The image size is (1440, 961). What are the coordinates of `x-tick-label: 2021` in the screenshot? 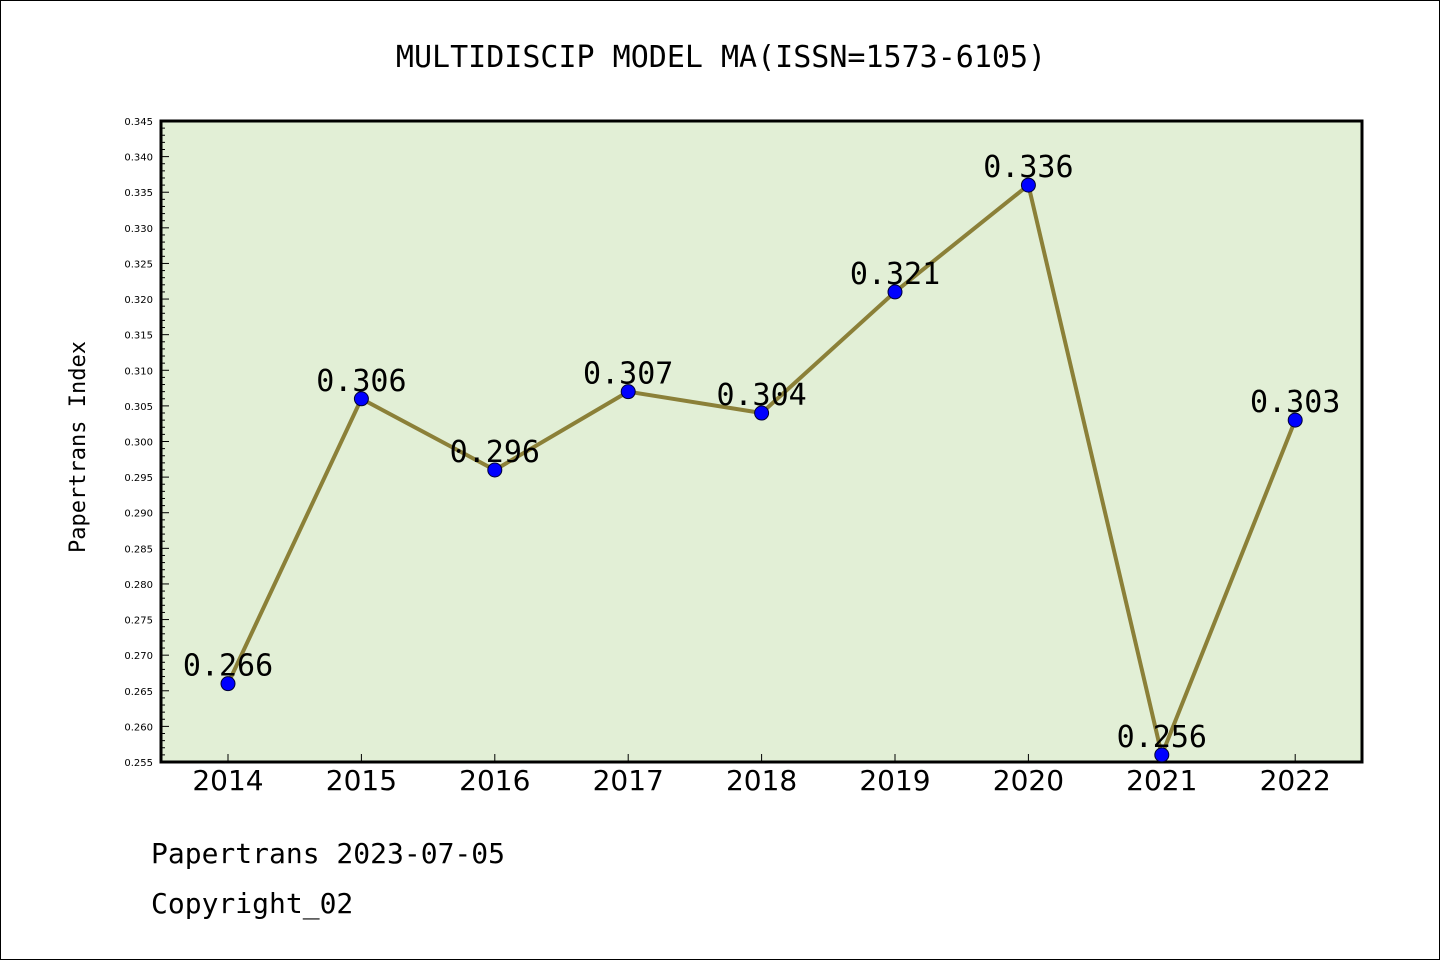 It's located at (1161, 780).